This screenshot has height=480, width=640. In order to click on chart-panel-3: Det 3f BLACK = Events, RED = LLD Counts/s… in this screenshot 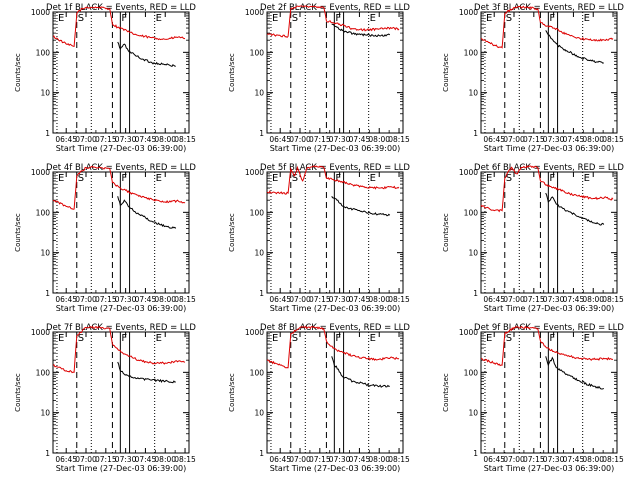, I will do `click(533, 78)`.